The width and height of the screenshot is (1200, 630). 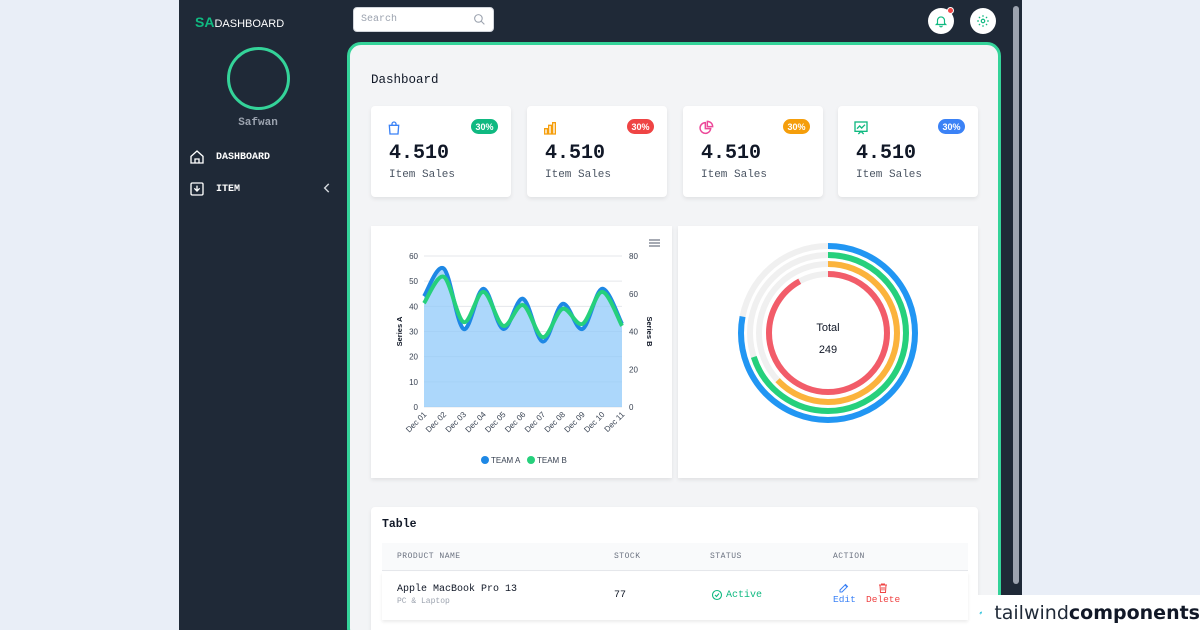 I want to click on x-tick-label: Dec 03, so click(x=456, y=422).